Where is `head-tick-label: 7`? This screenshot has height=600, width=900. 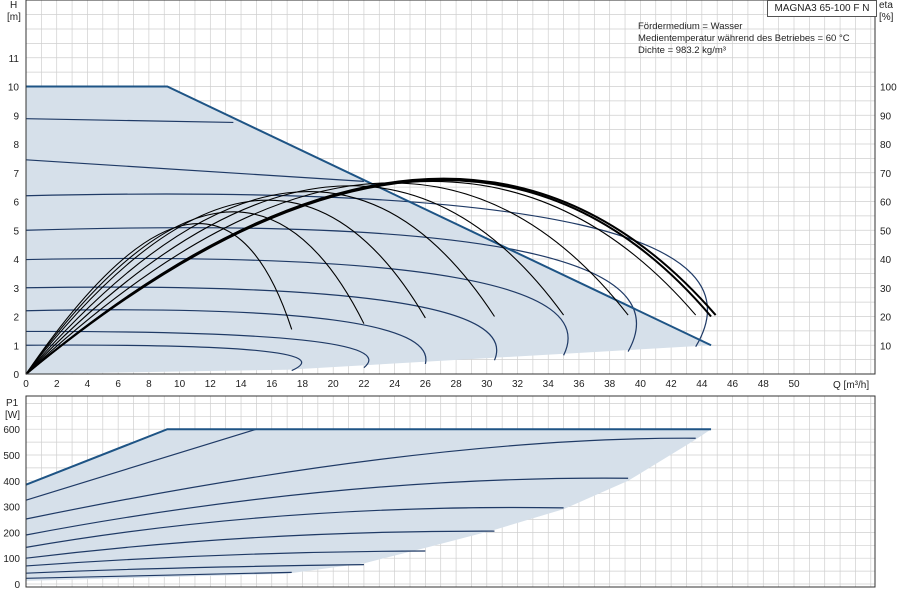
head-tick-label: 7 is located at coordinates (16, 174).